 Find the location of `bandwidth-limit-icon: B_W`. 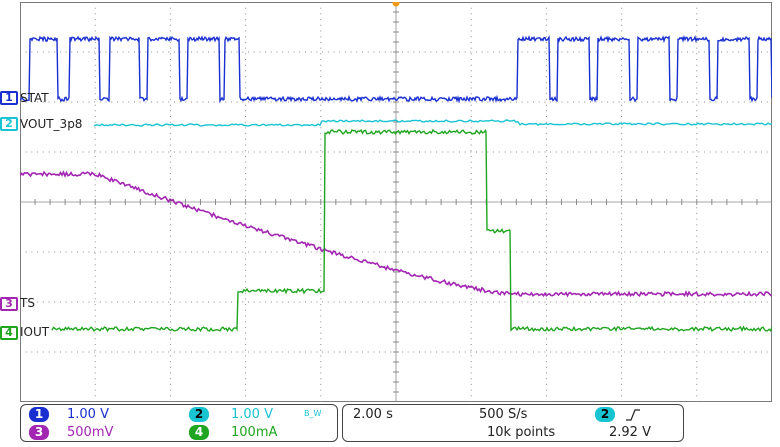

bandwidth-limit-icon: B_W is located at coordinates (312, 413).